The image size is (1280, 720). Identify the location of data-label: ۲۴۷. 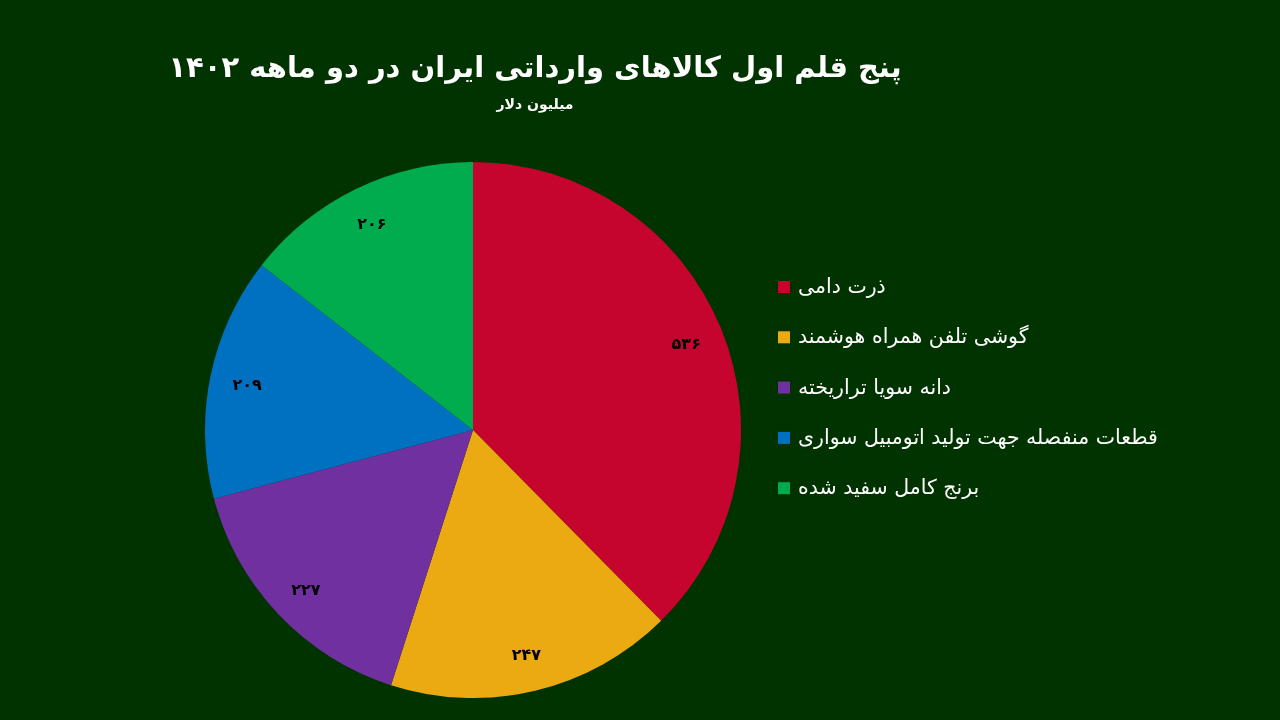
(526, 655).